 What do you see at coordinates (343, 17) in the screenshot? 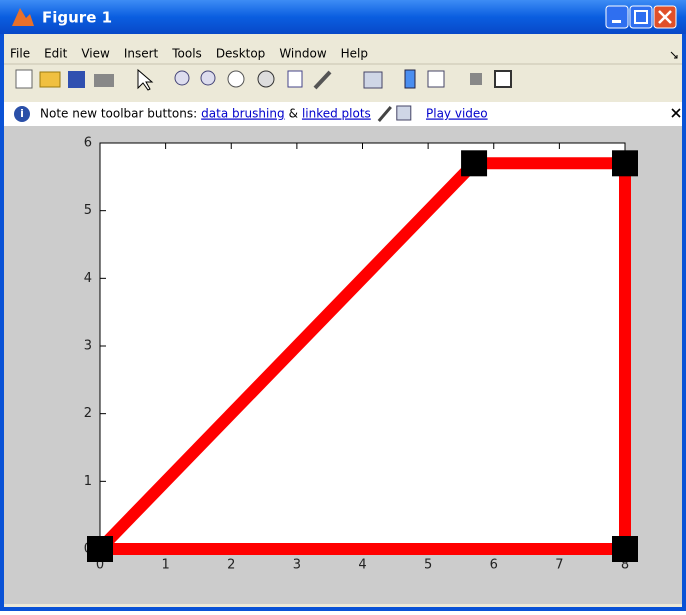
I see `title-bar` at bounding box center [343, 17].